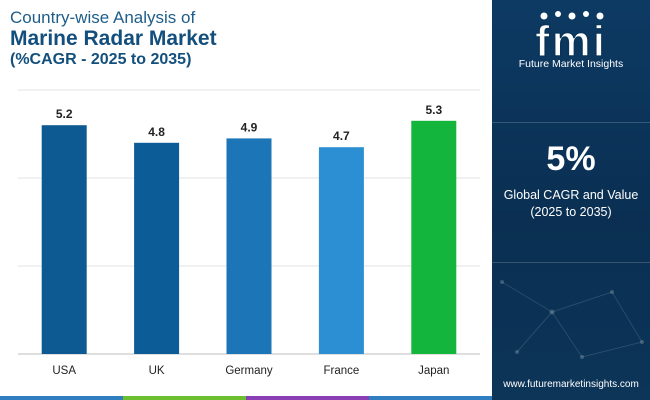  I want to click on x-tick-label: Germany, so click(249, 371).